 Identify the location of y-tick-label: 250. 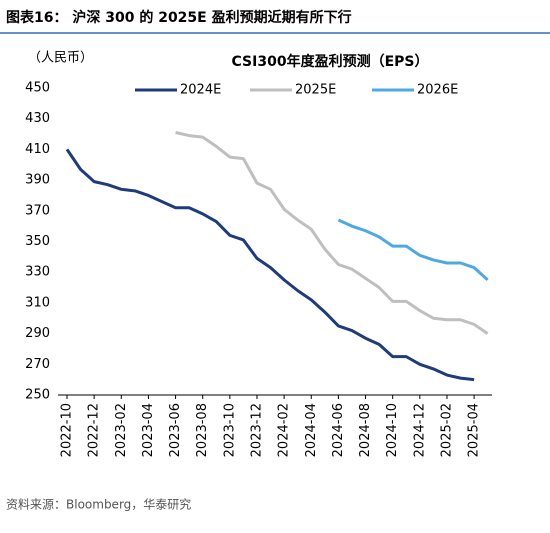
(37, 395).